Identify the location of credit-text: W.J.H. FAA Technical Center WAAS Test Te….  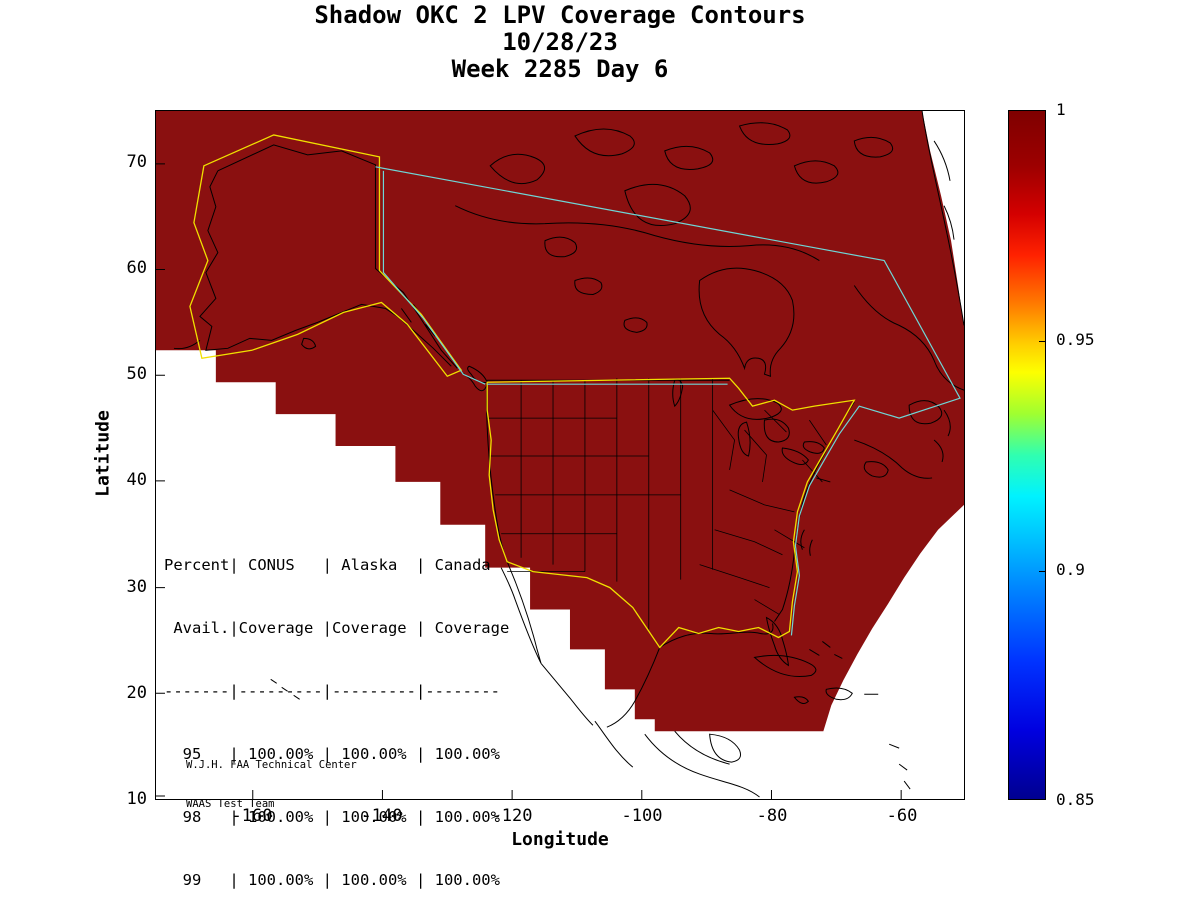
(271, 785).